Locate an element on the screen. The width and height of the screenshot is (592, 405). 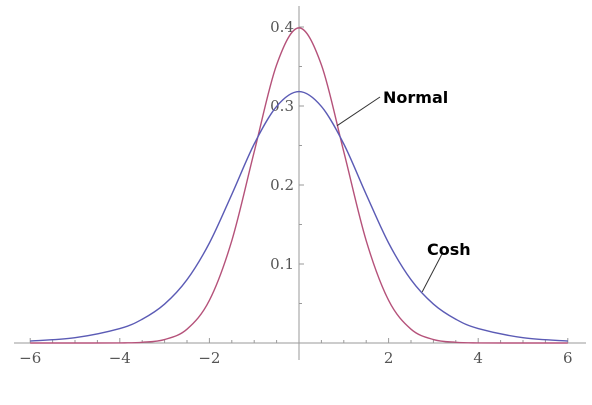
annotation-leader-normal is located at coordinates (358, 111).